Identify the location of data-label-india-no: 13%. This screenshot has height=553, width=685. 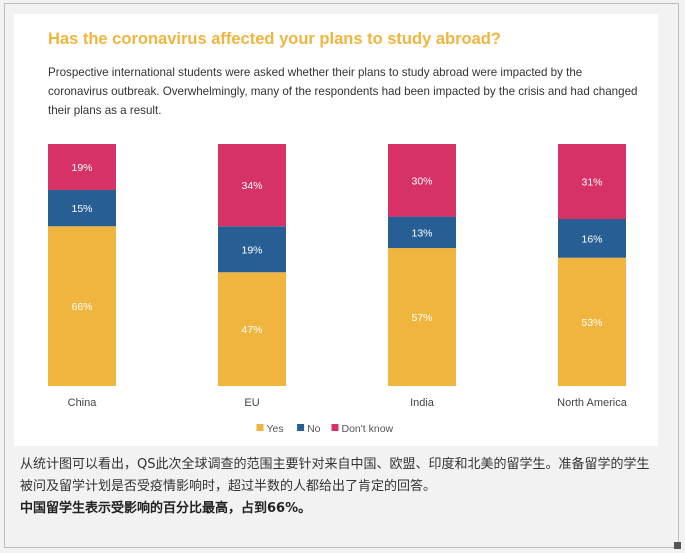
(421, 233).